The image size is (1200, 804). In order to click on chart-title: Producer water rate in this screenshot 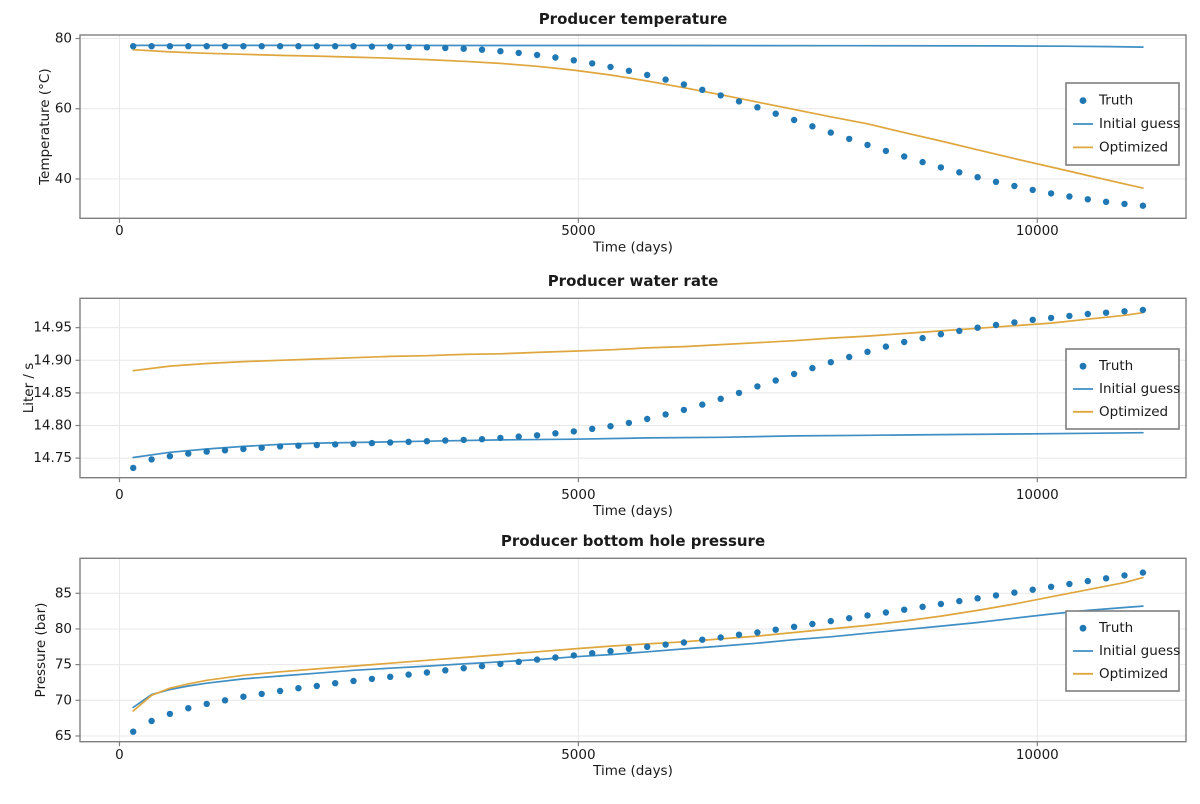, I will do `click(633, 281)`.